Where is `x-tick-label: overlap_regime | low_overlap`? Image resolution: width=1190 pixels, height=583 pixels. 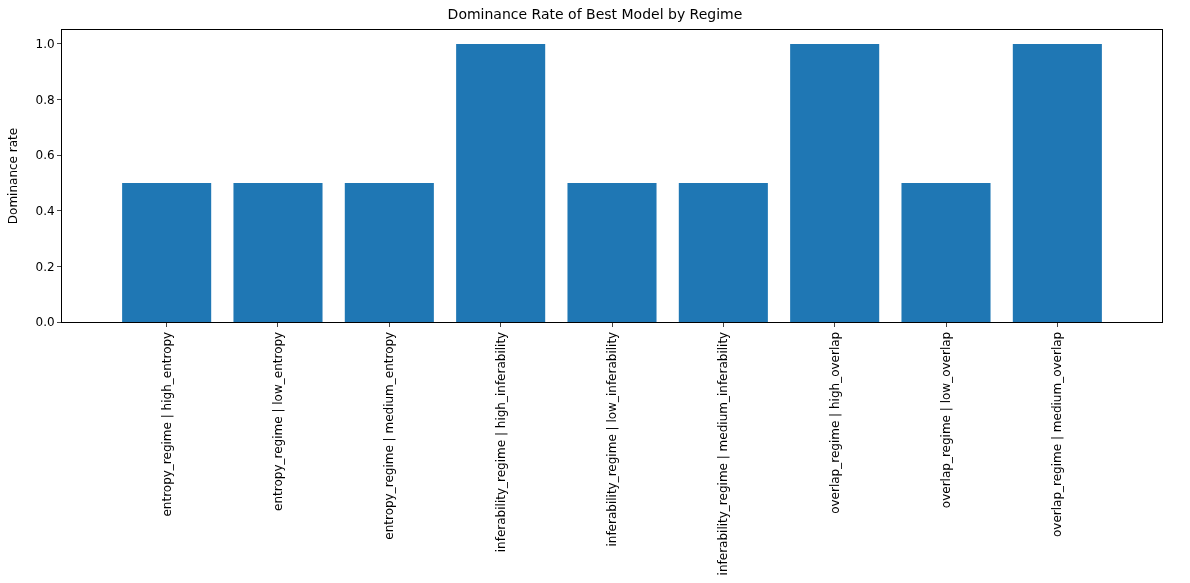 x-tick-label: overlap_regime | low_overlap is located at coordinates (945, 420).